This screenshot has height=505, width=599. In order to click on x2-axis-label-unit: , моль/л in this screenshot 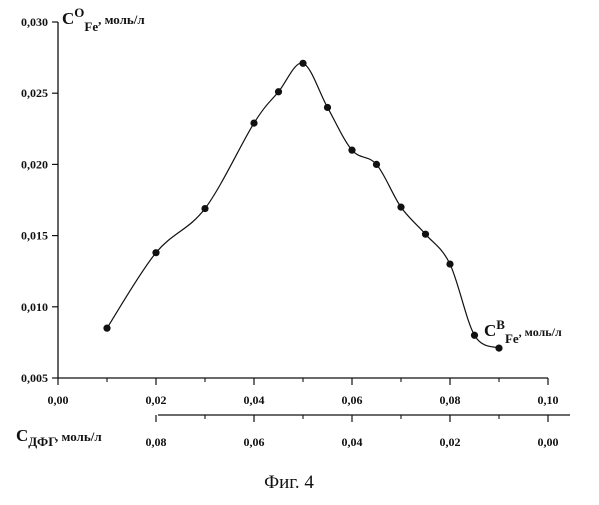, I will do `click(78, 436)`.